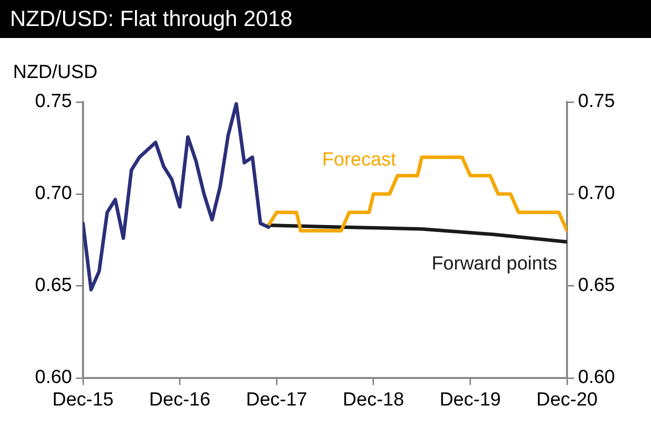 This screenshot has width=651, height=448. I want to click on x-tick-label: Dec-19, so click(470, 400).